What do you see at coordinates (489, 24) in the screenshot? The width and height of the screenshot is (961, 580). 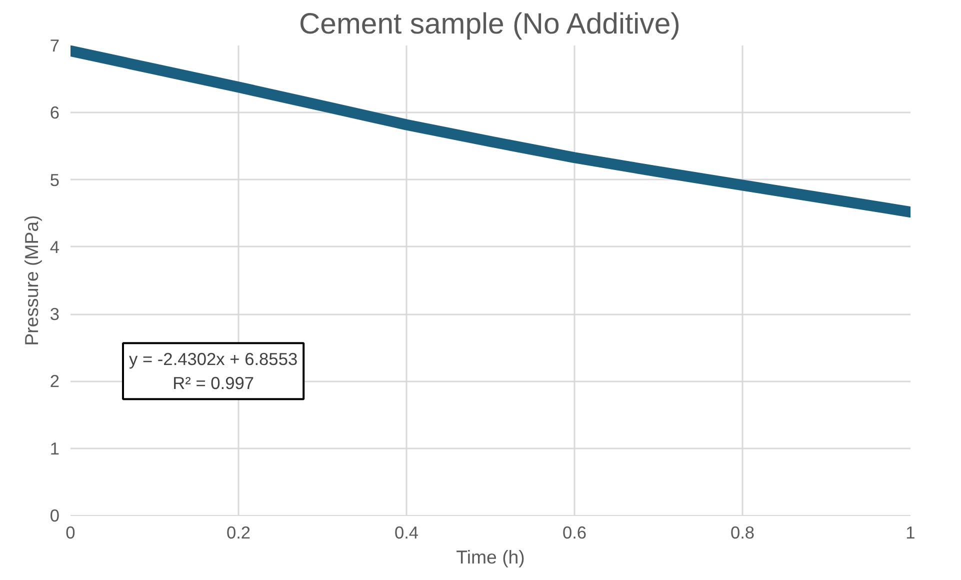 I see `chart-title: Cement sample (No Additive)` at bounding box center [489, 24].